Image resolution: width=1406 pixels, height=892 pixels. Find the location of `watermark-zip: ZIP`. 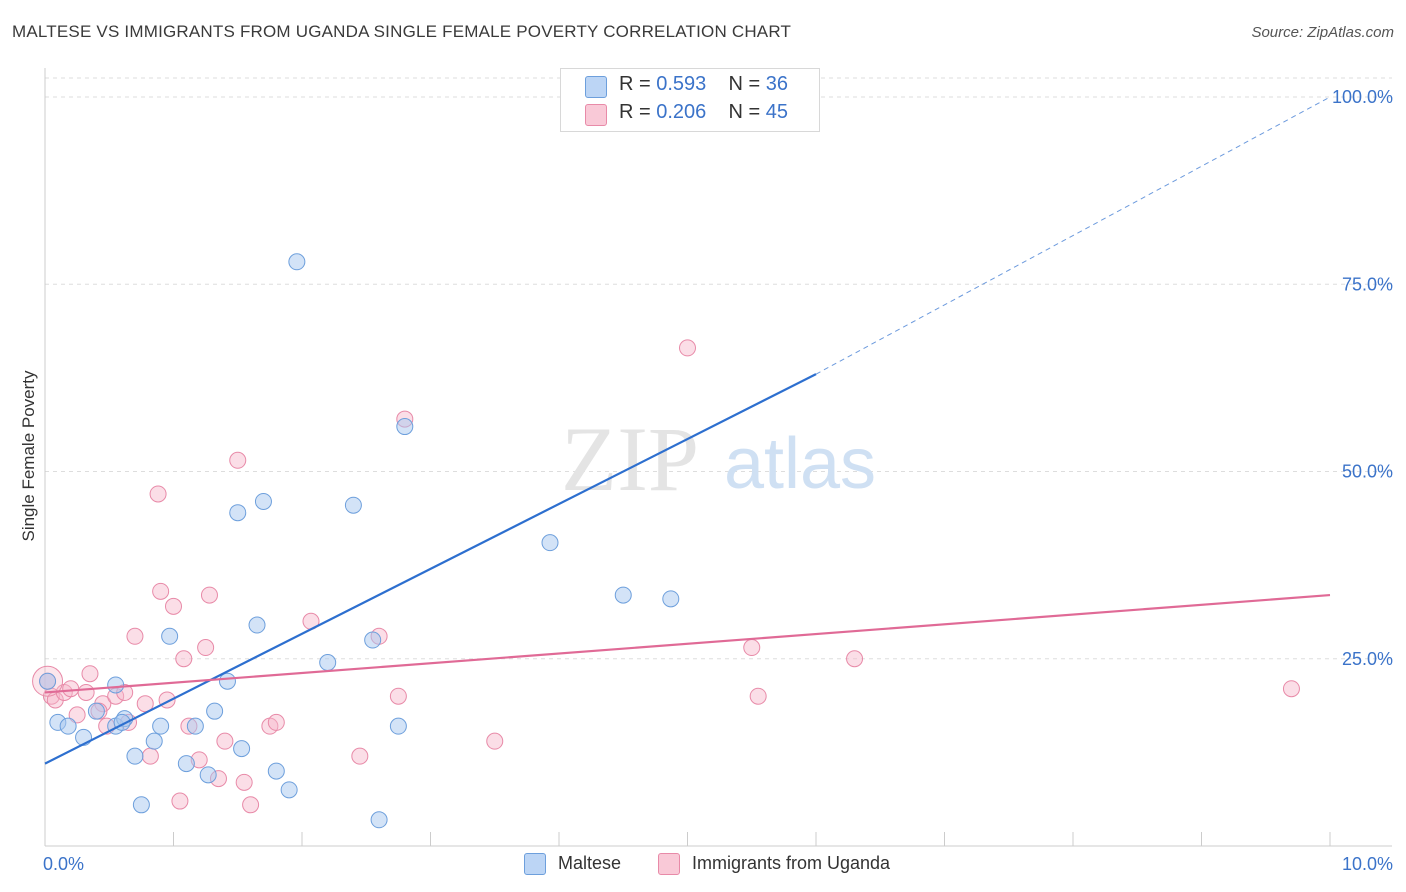

watermark-zip: ZIP is located at coordinates (630, 459).